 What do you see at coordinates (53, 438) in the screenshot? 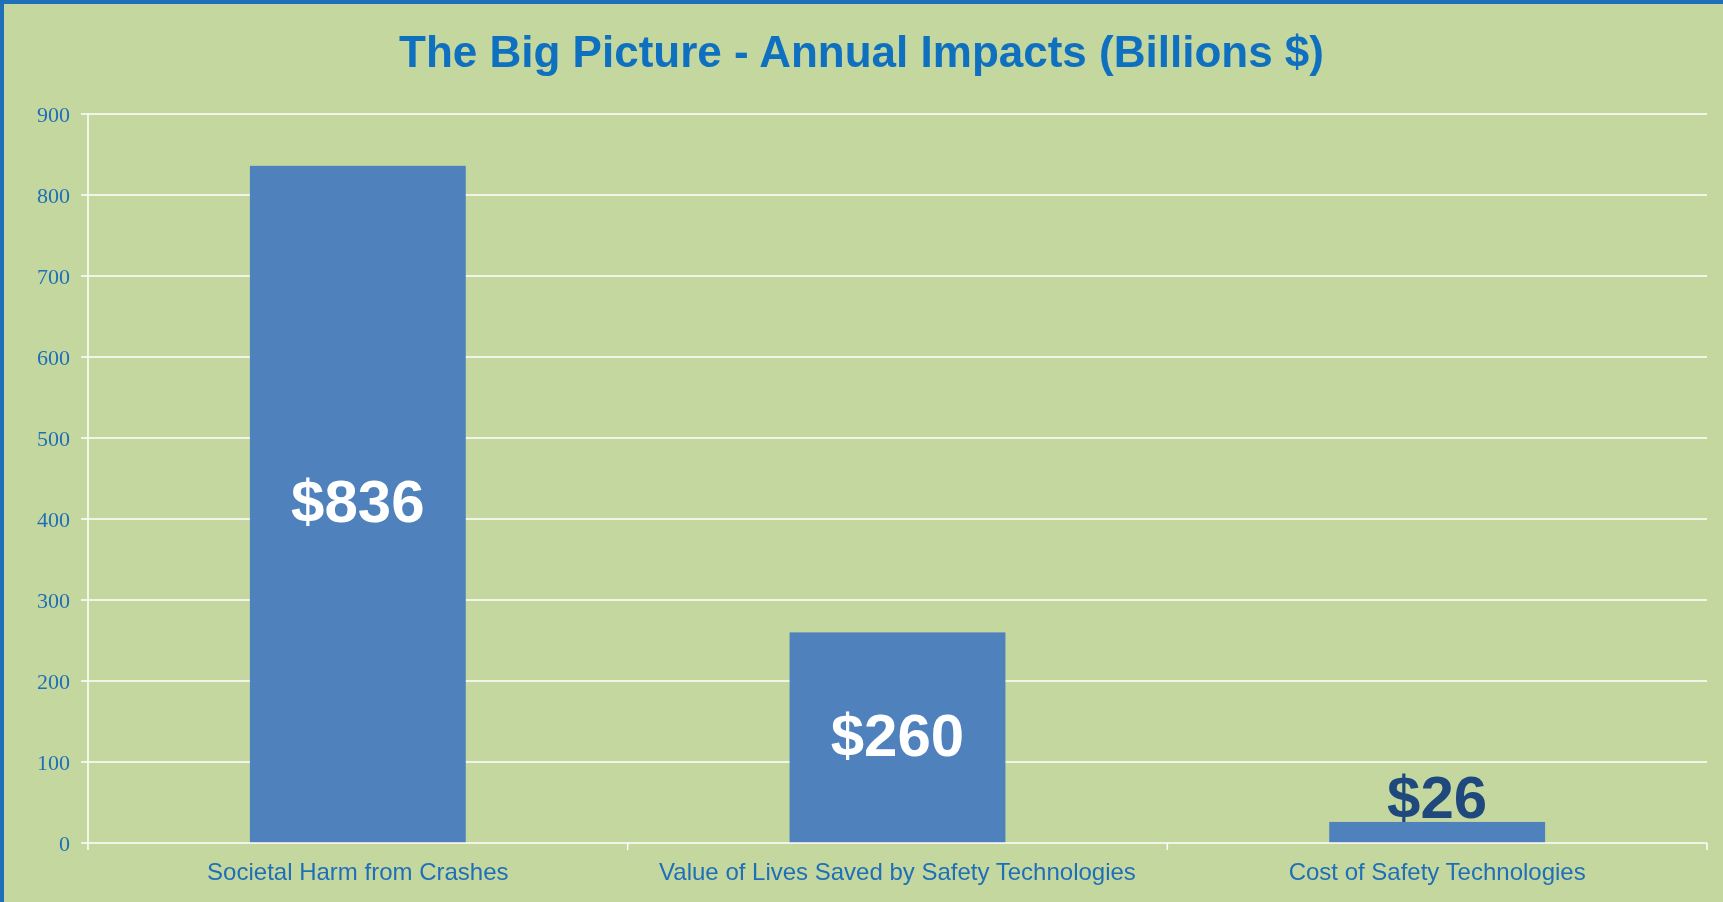
I see `y-tick-label: 500` at bounding box center [53, 438].